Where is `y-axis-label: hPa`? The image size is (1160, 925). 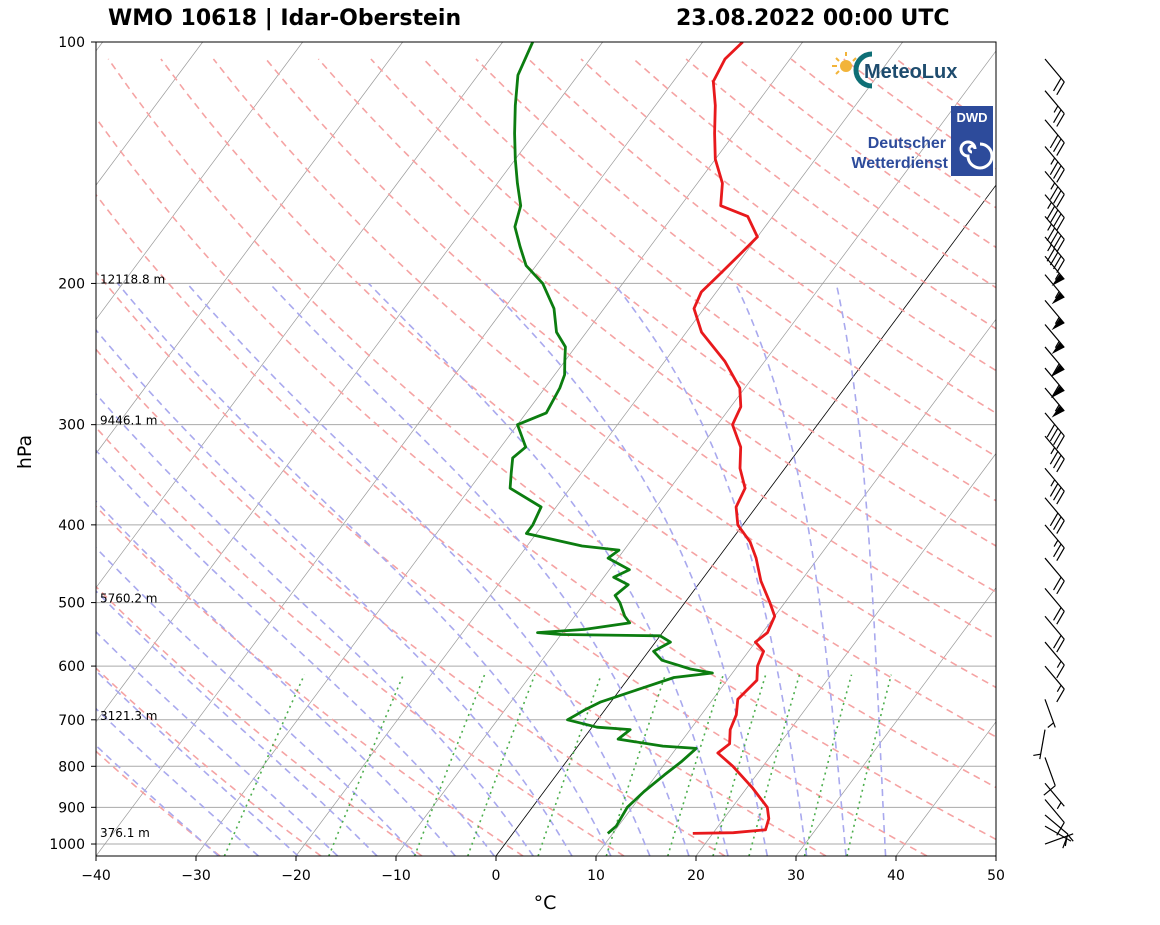
y-axis-label: hPa is located at coordinates (25, 452).